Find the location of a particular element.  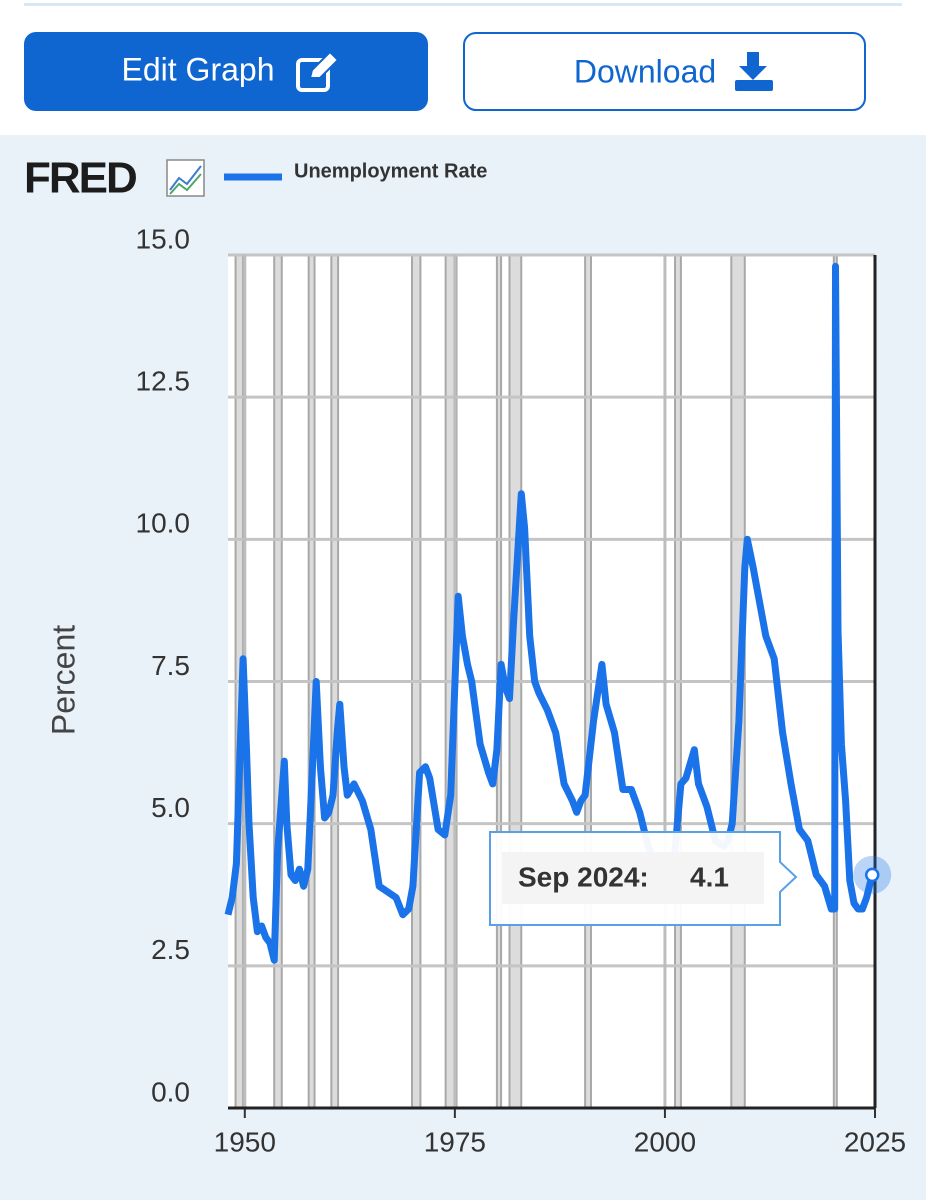

edit-graph-button: Edit Graph is located at coordinates (226, 71).